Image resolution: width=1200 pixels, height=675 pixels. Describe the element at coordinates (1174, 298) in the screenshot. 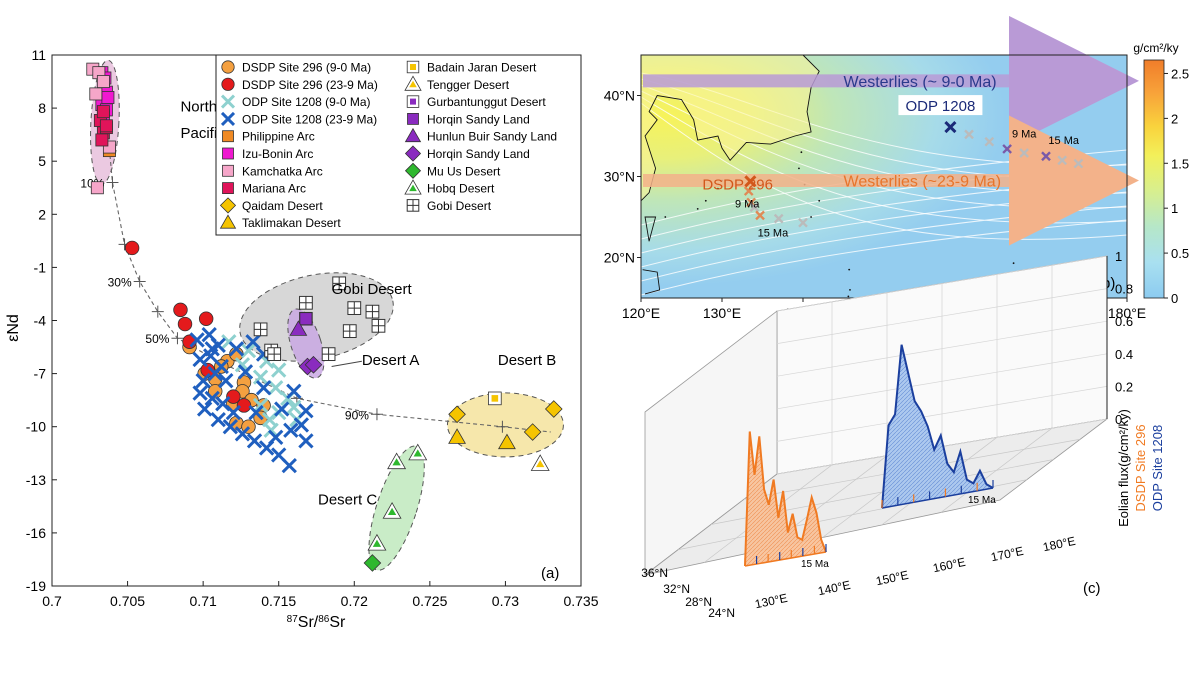

I see `colorbar-tick-label: 0` at that location.